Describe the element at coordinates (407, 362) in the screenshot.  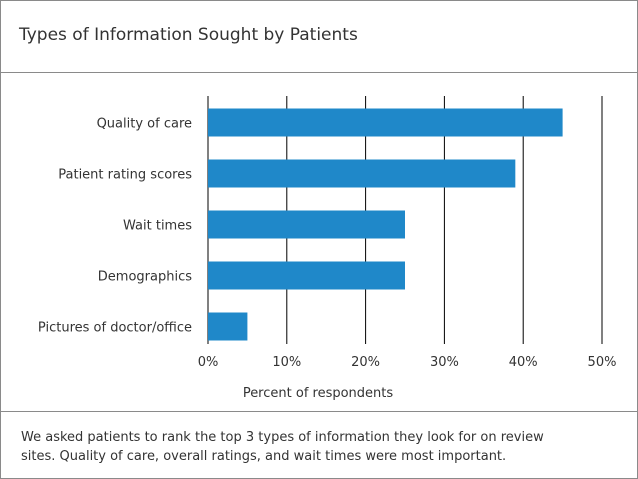
I see `x-tick-labels: 0% 10% 20% 30% 40% 50%` at that location.